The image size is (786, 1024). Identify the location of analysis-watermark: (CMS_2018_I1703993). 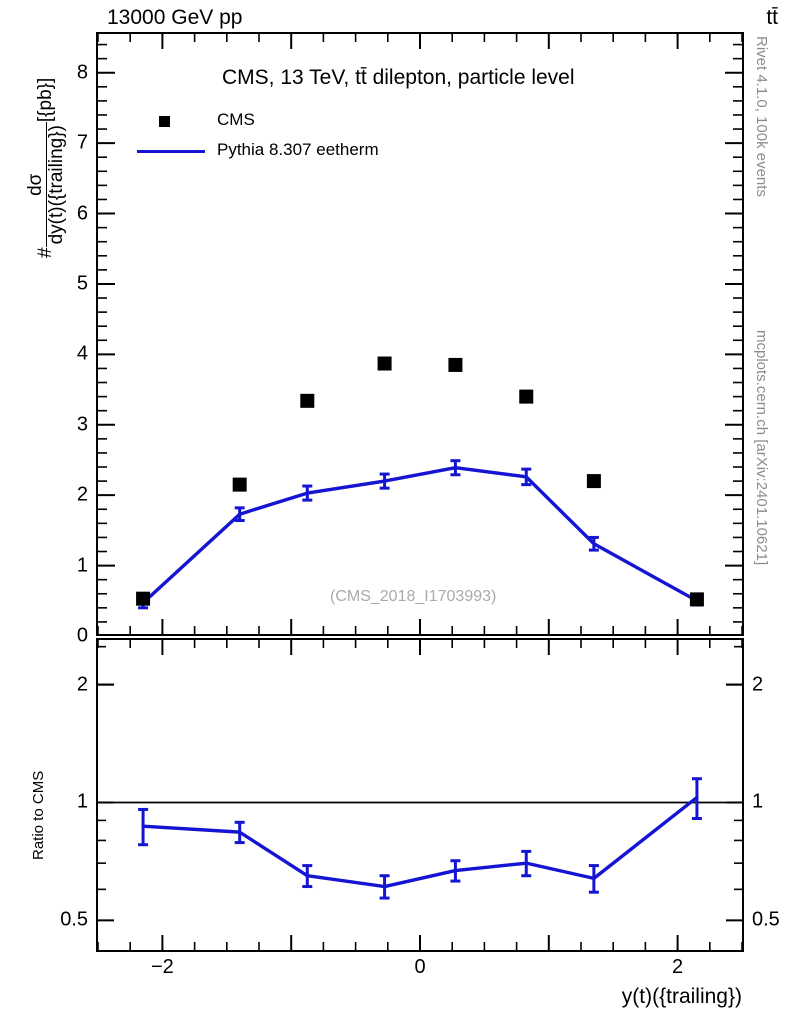
(413, 596).